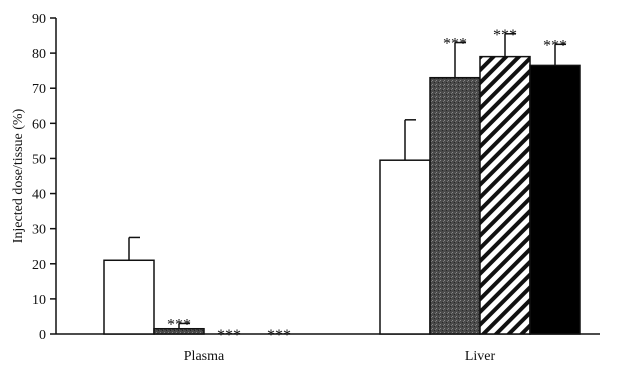 The width and height of the screenshot is (621, 367). What do you see at coordinates (42, 335) in the screenshot?
I see `y-tick-label: 0` at bounding box center [42, 335].